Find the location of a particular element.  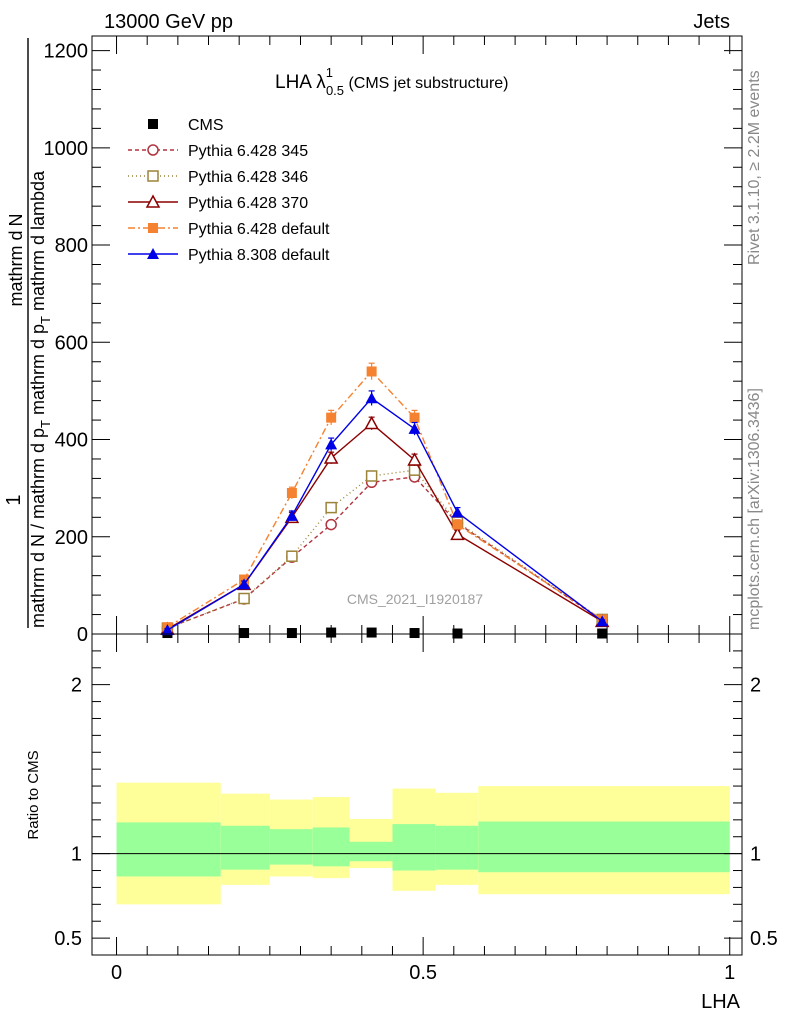

ratio-ytick-label-right: 1 is located at coordinates (755, 855).